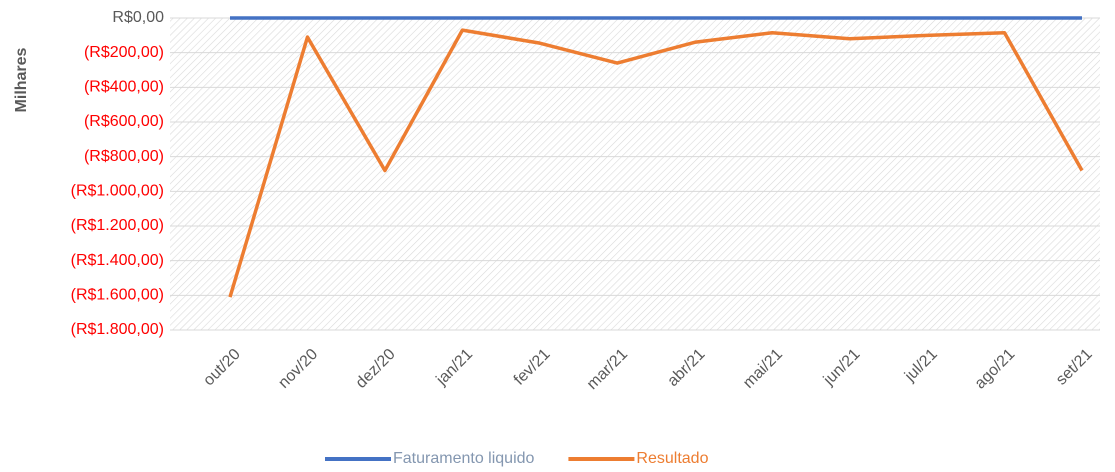  What do you see at coordinates (117, 329) in the screenshot?
I see `y-tick-label: (R$1.800,00)` at bounding box center [117, 329].